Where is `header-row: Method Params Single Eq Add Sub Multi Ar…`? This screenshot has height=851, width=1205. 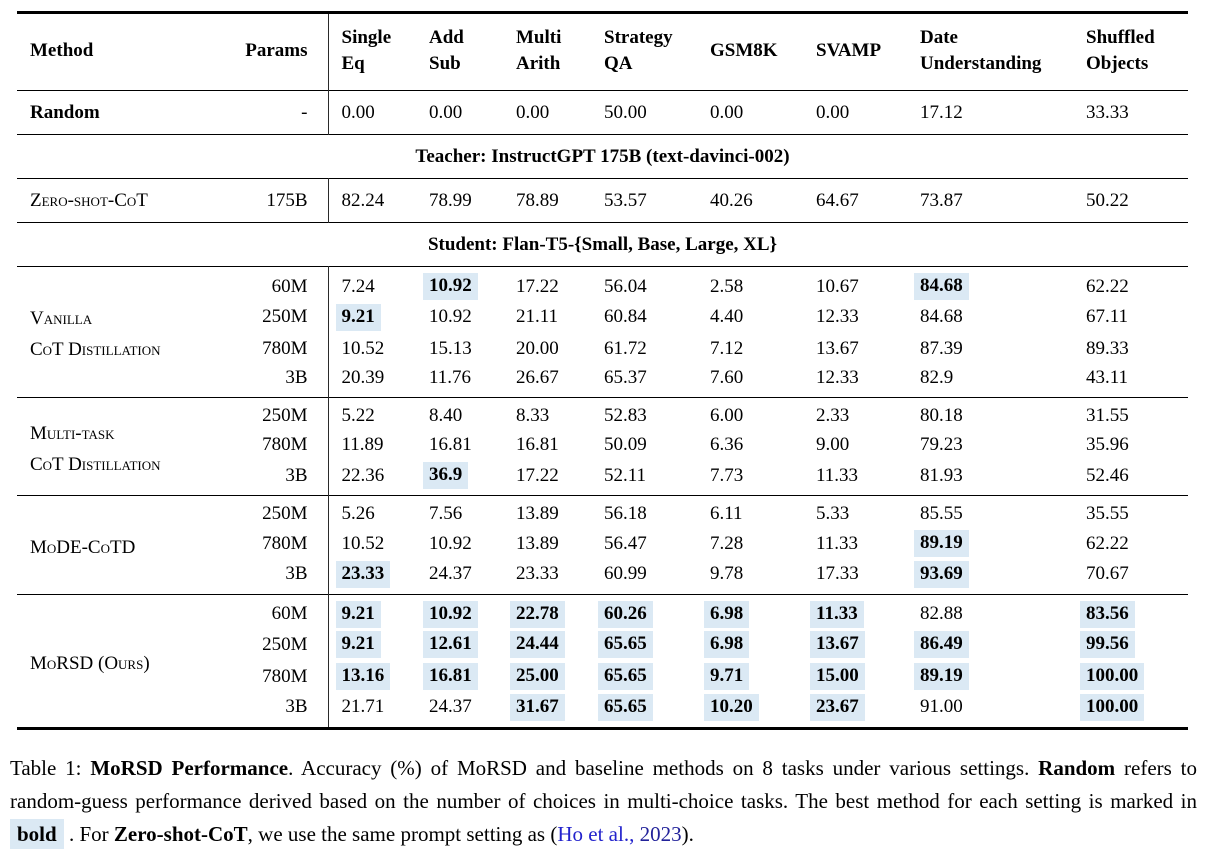 header-row: Method Params Single Eq Add Sub Multi Ar… is located at coordinates (602, 51).